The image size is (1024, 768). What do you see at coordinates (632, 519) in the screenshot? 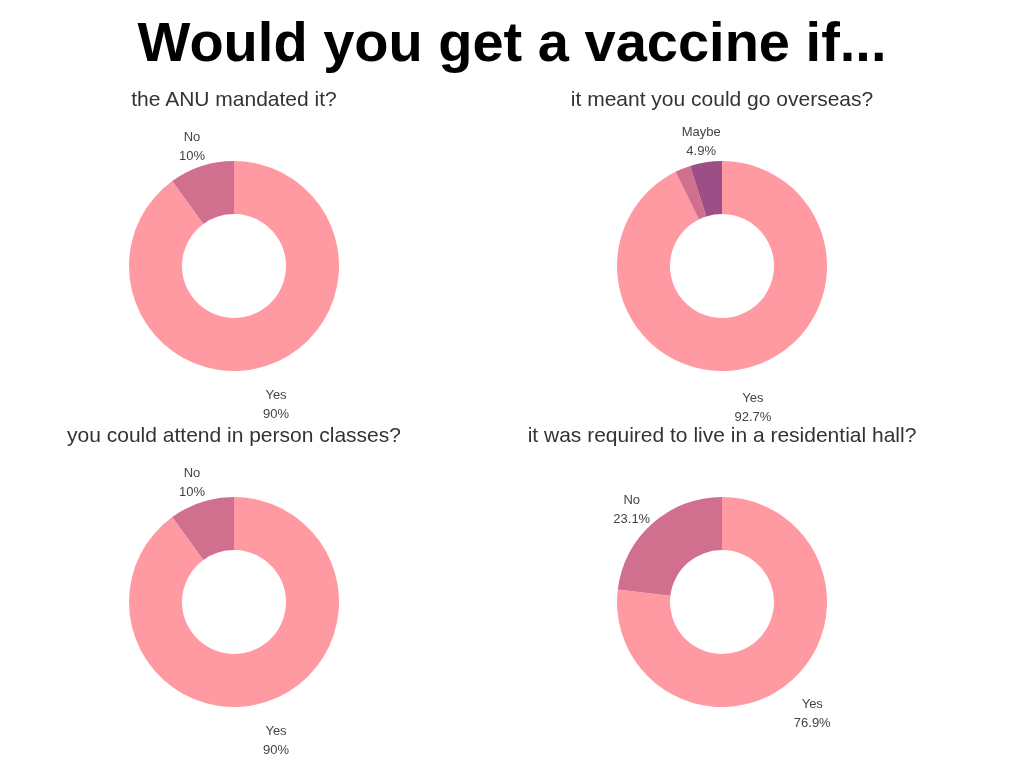
I see `data-label: 23.1%` at bounding box center [632, 519].